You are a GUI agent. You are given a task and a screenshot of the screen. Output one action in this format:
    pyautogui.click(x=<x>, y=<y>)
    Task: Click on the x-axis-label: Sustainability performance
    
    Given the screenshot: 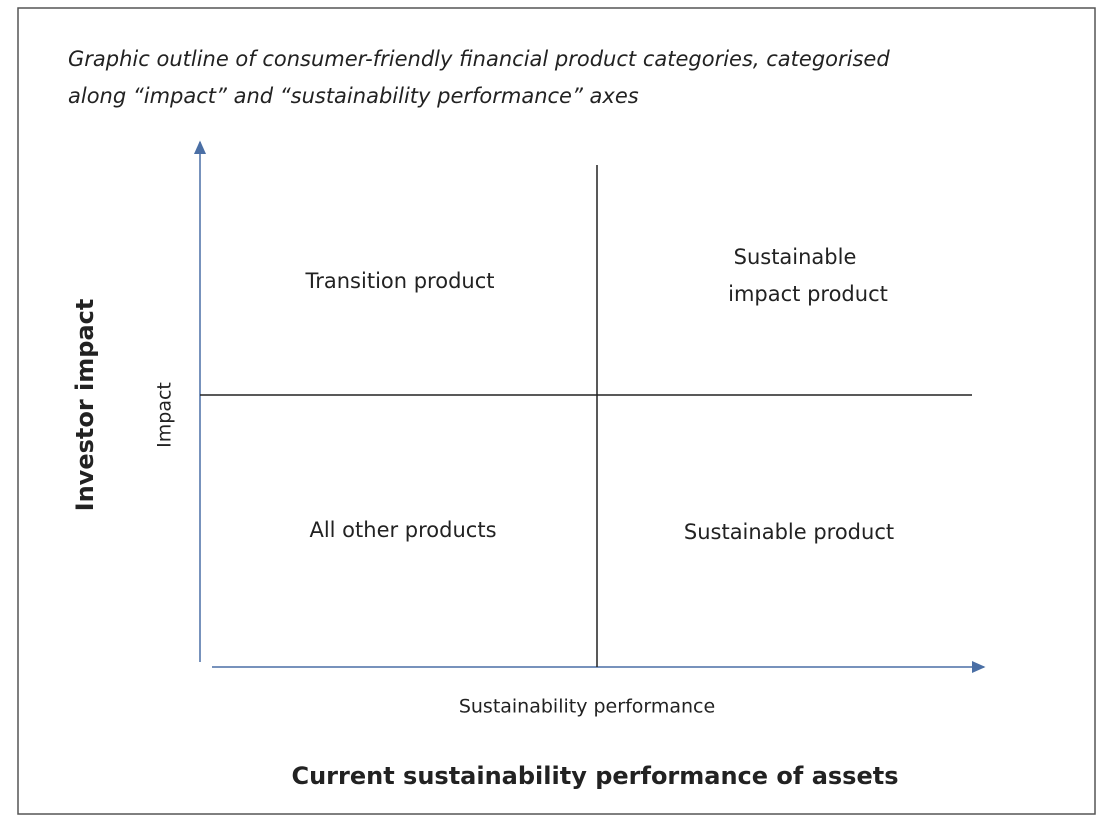 What is the action you would take?
    pyautogui.click(x=587, y=707)
    